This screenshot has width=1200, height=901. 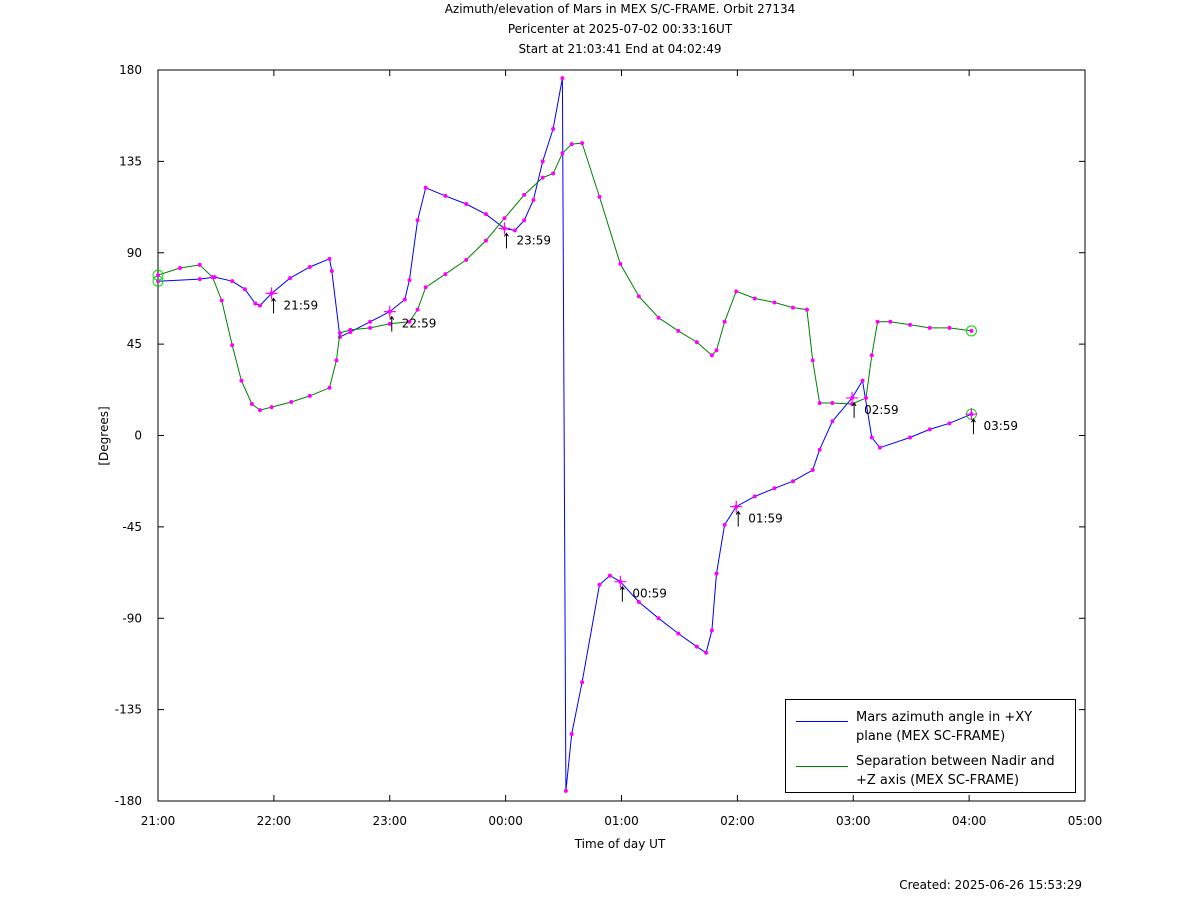 What do you see at coordinates (853, 821) in the screenshot?
I see `x-tick-label: 03:00` at bounding box center [853, 821].